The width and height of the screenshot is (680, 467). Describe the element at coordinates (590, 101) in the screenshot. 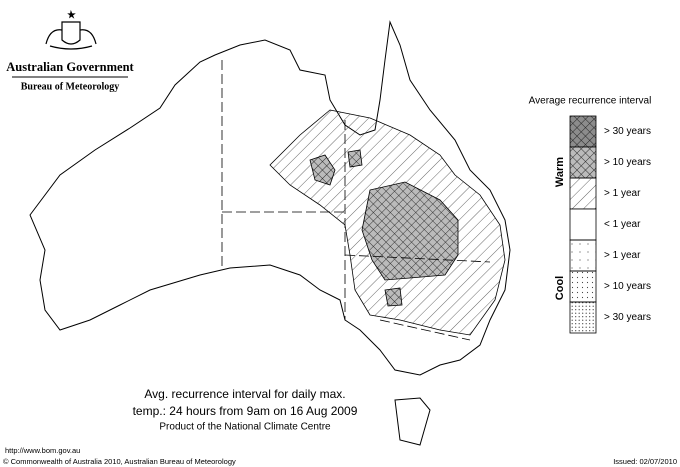

I see `legend-title: Average recurrence interval` at that location.